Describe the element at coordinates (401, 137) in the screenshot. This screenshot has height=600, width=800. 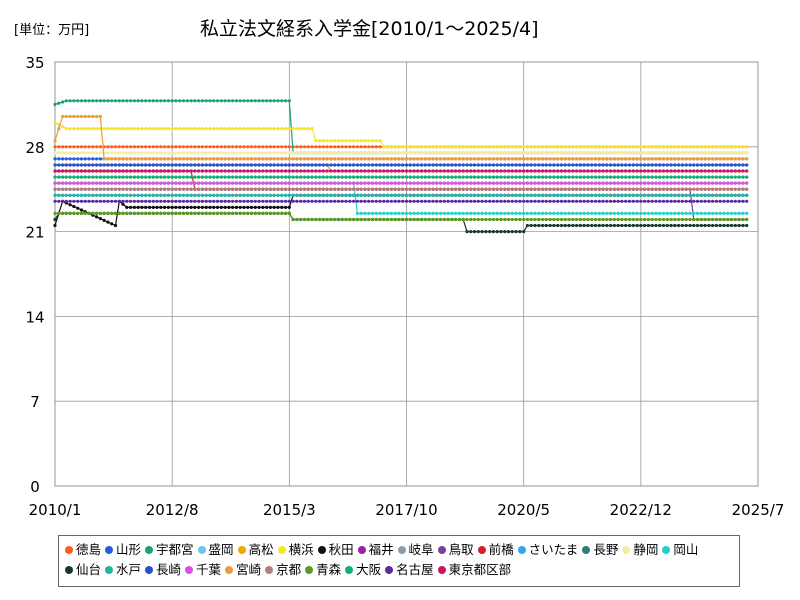
I see `series-宮崎` at that location.